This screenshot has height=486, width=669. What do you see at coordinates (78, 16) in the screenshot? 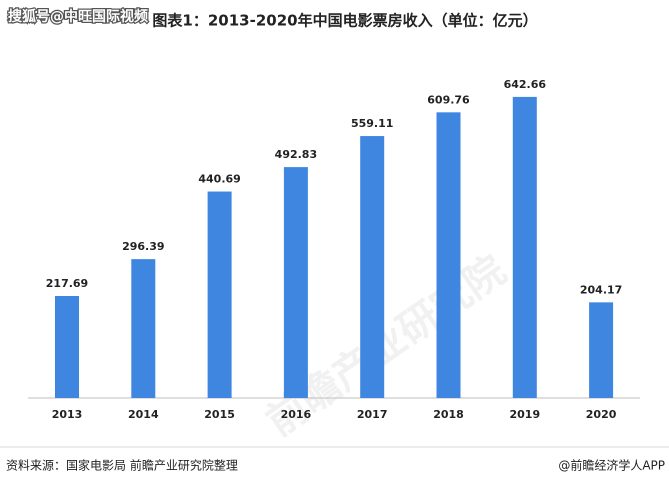
I see `watermark: 搜狐号@中旺国际视频` at bounding box center [78, 16].